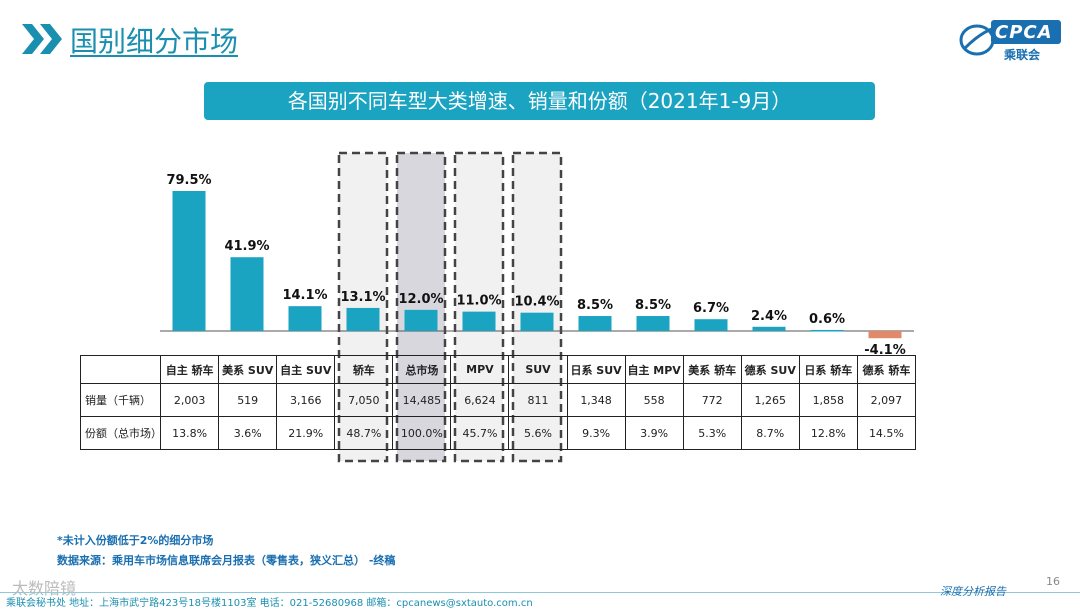  I want to click on footnote-share: *未计入份额低于2%的细分市场, so click(135, 540).